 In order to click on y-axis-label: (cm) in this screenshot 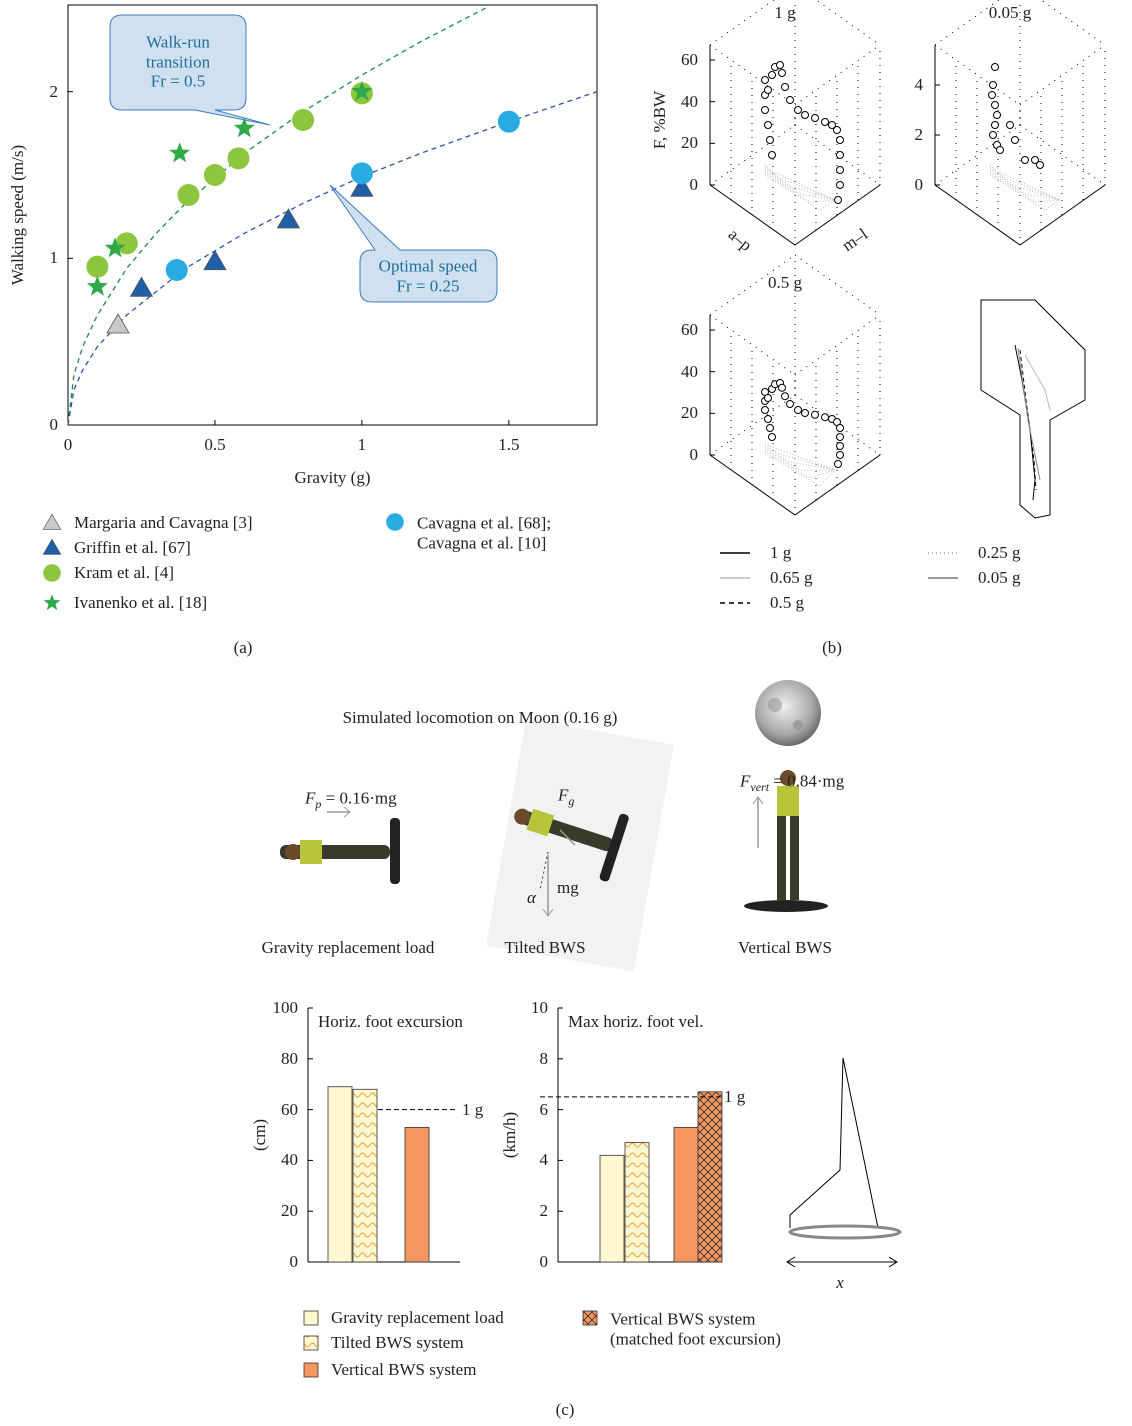, I will do `click(260, 1135)`.